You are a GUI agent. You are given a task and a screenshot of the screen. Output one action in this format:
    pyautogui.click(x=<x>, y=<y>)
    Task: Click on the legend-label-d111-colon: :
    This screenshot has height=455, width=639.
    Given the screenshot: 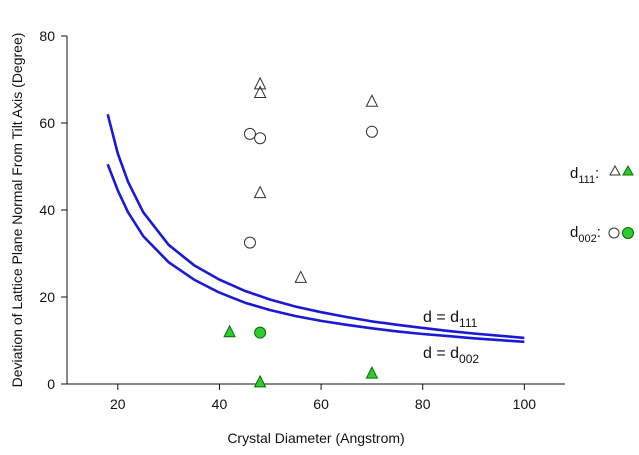 What is the action you would take?
    pyautogui.click(x=597, y=173)
    